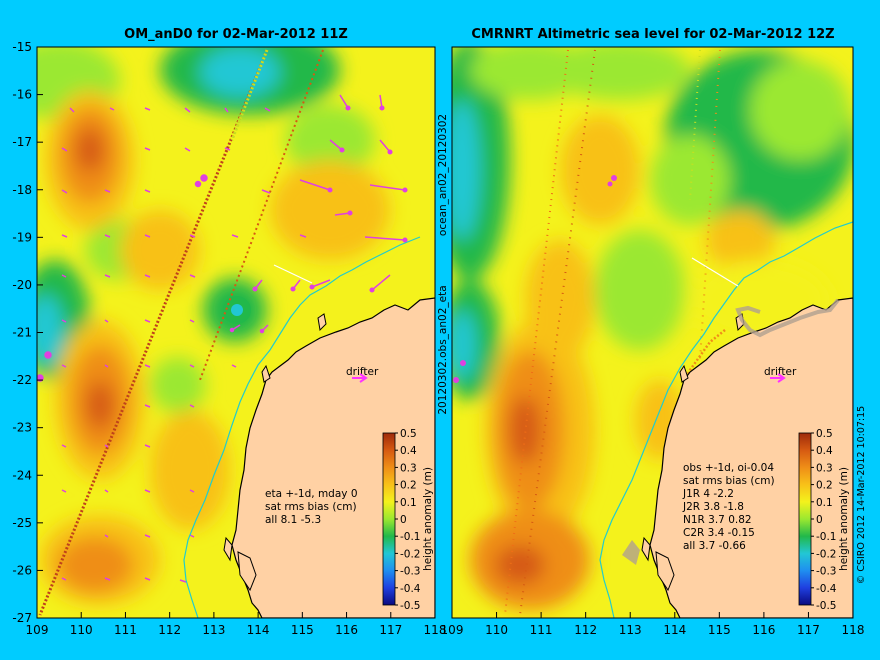 The image size is (880, 660). Describe the element at coordinates (408, 486) in the screenshot. I see `left-colorbar-tick-label: 0.2` at that location.